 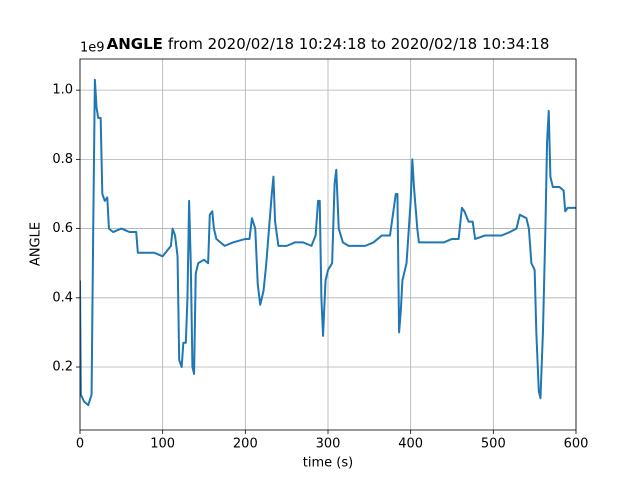 What do you see at coordinates (62, 90) in the screenshot?
I see `y-tick-label: 1.0` at bounding box center [62, 90].